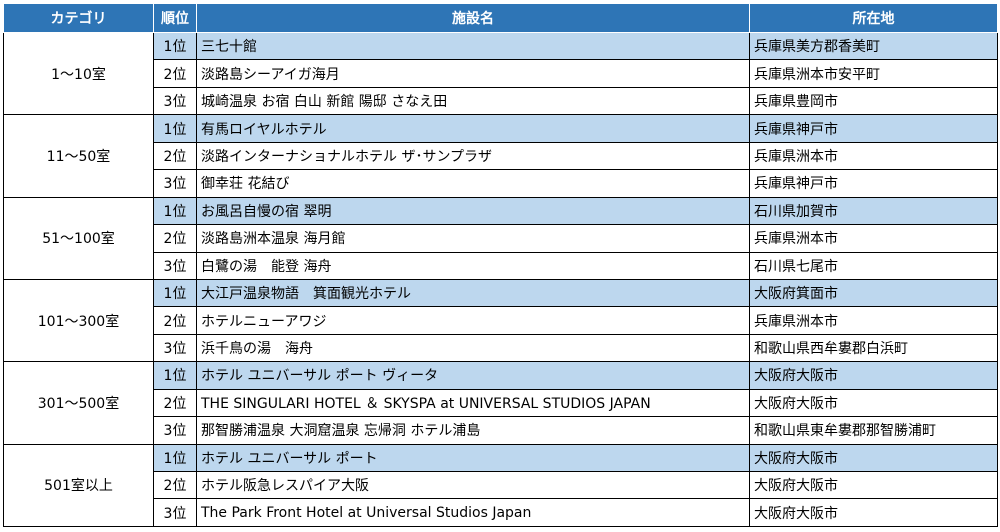  Describe the element at coordinates (78, 485) in the screenshot. I see `category-cell: 501室以上` at that location.